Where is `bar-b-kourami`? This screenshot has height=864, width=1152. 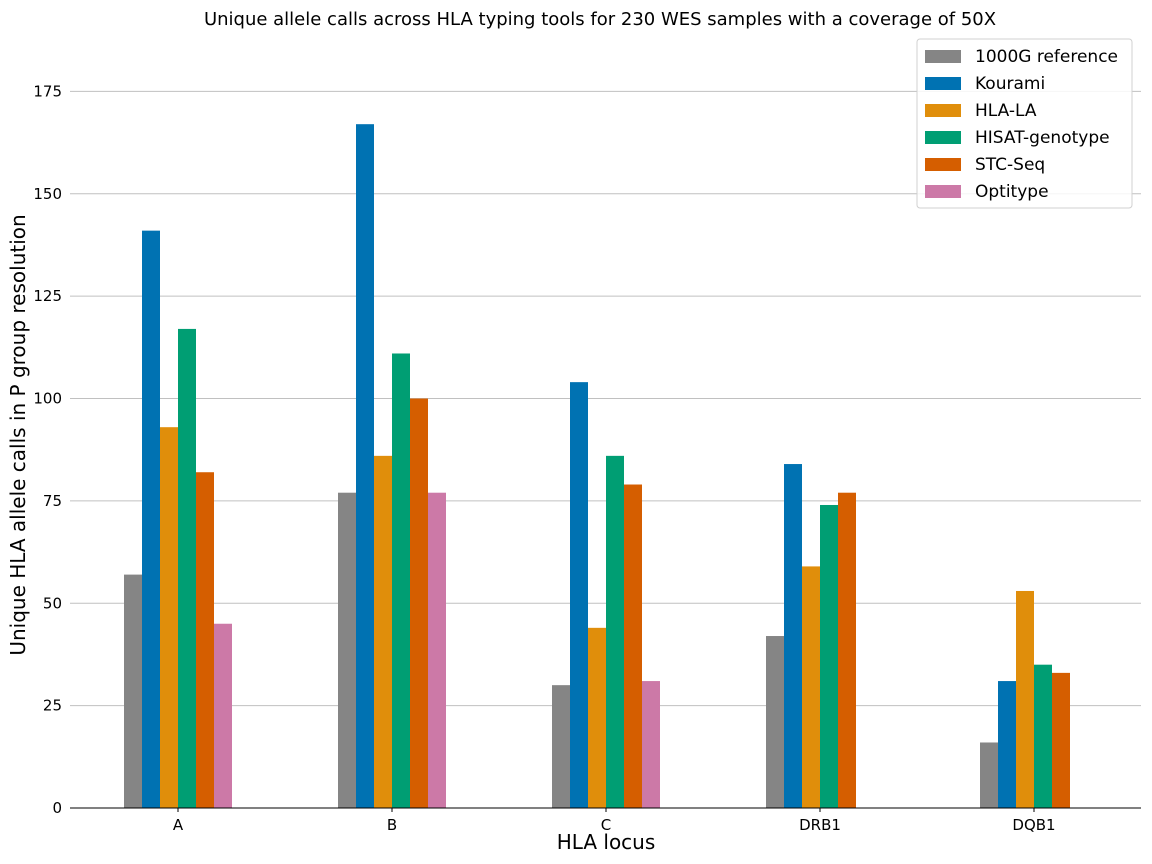 bar-b-kourami is located at coordinates (365, 466).